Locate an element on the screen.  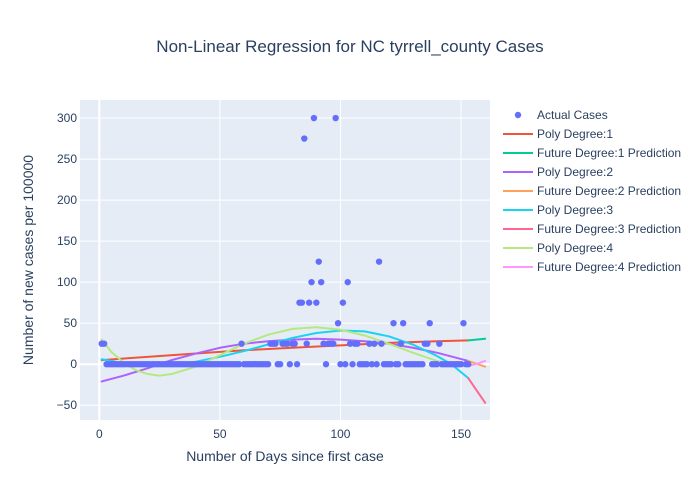
legend-label: Future Degree:4 Prediction is located at coordinates (609, 267).